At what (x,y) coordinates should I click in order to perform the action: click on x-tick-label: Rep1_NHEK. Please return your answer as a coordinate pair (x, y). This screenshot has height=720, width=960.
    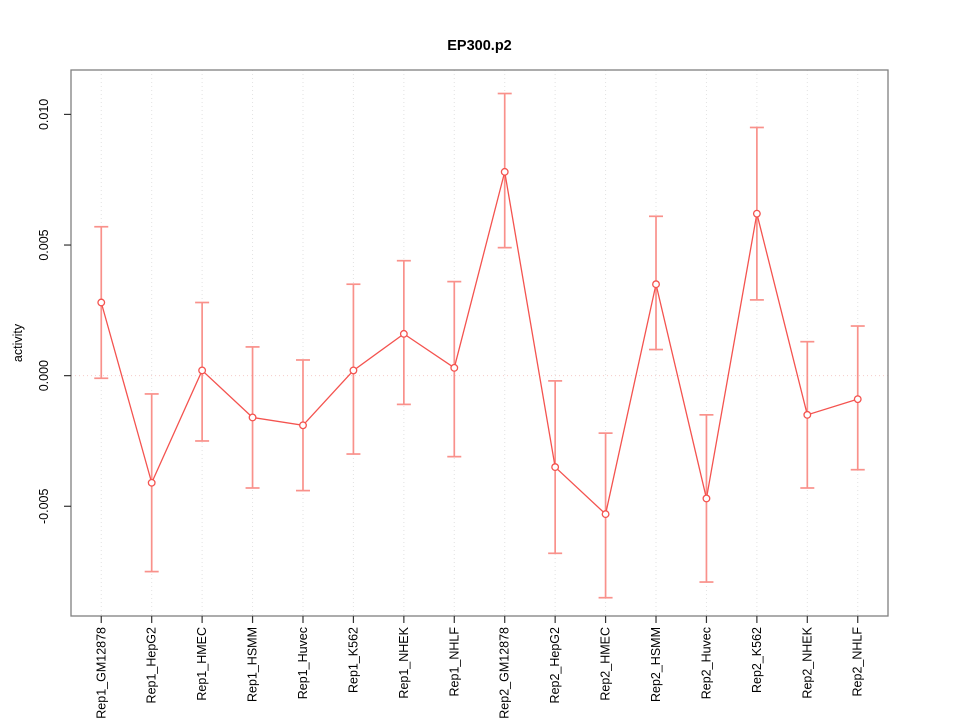
    Looking at the image, I should click on (404, 662).